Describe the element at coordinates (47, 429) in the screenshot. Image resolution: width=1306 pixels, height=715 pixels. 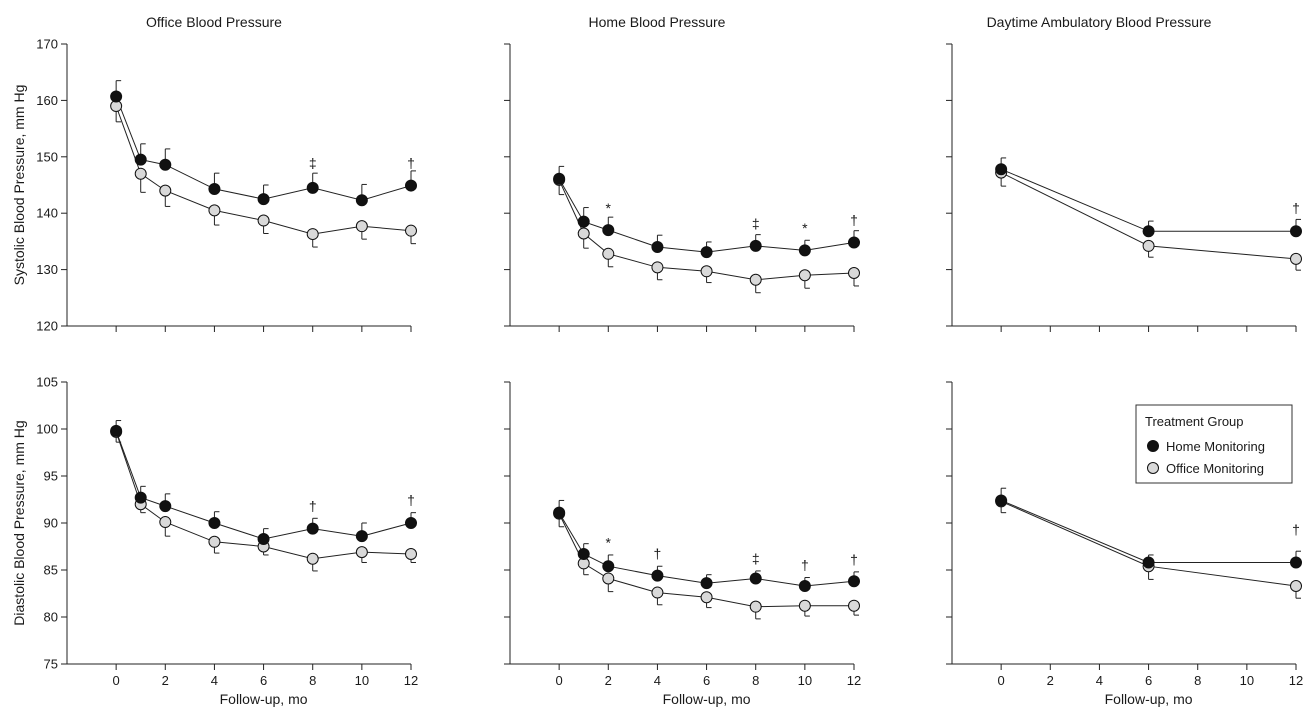
I see `y-tick-label: 100` at that location.